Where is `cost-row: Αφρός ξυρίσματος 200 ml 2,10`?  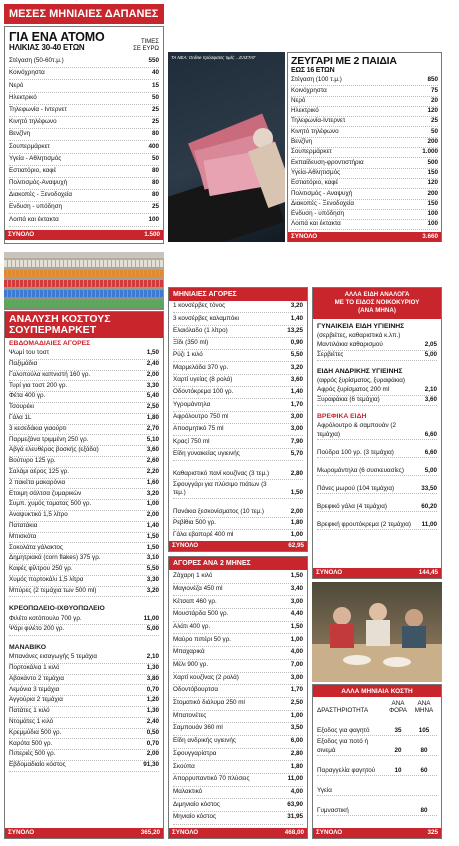 cost-row: Αφρός ξυρίσματος 200 ml 2,10 is located at coordinates (377, 390).